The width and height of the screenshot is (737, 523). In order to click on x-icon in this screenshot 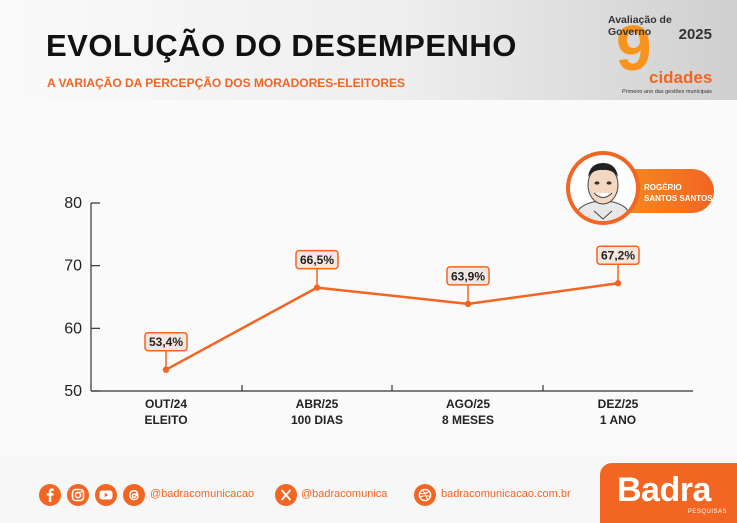, I will do `click(286, 495)`.